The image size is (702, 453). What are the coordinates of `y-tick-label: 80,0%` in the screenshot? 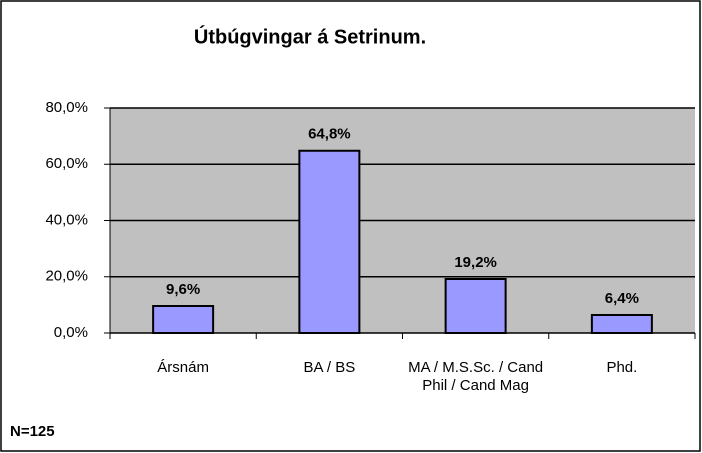 It's located at (66, 107).